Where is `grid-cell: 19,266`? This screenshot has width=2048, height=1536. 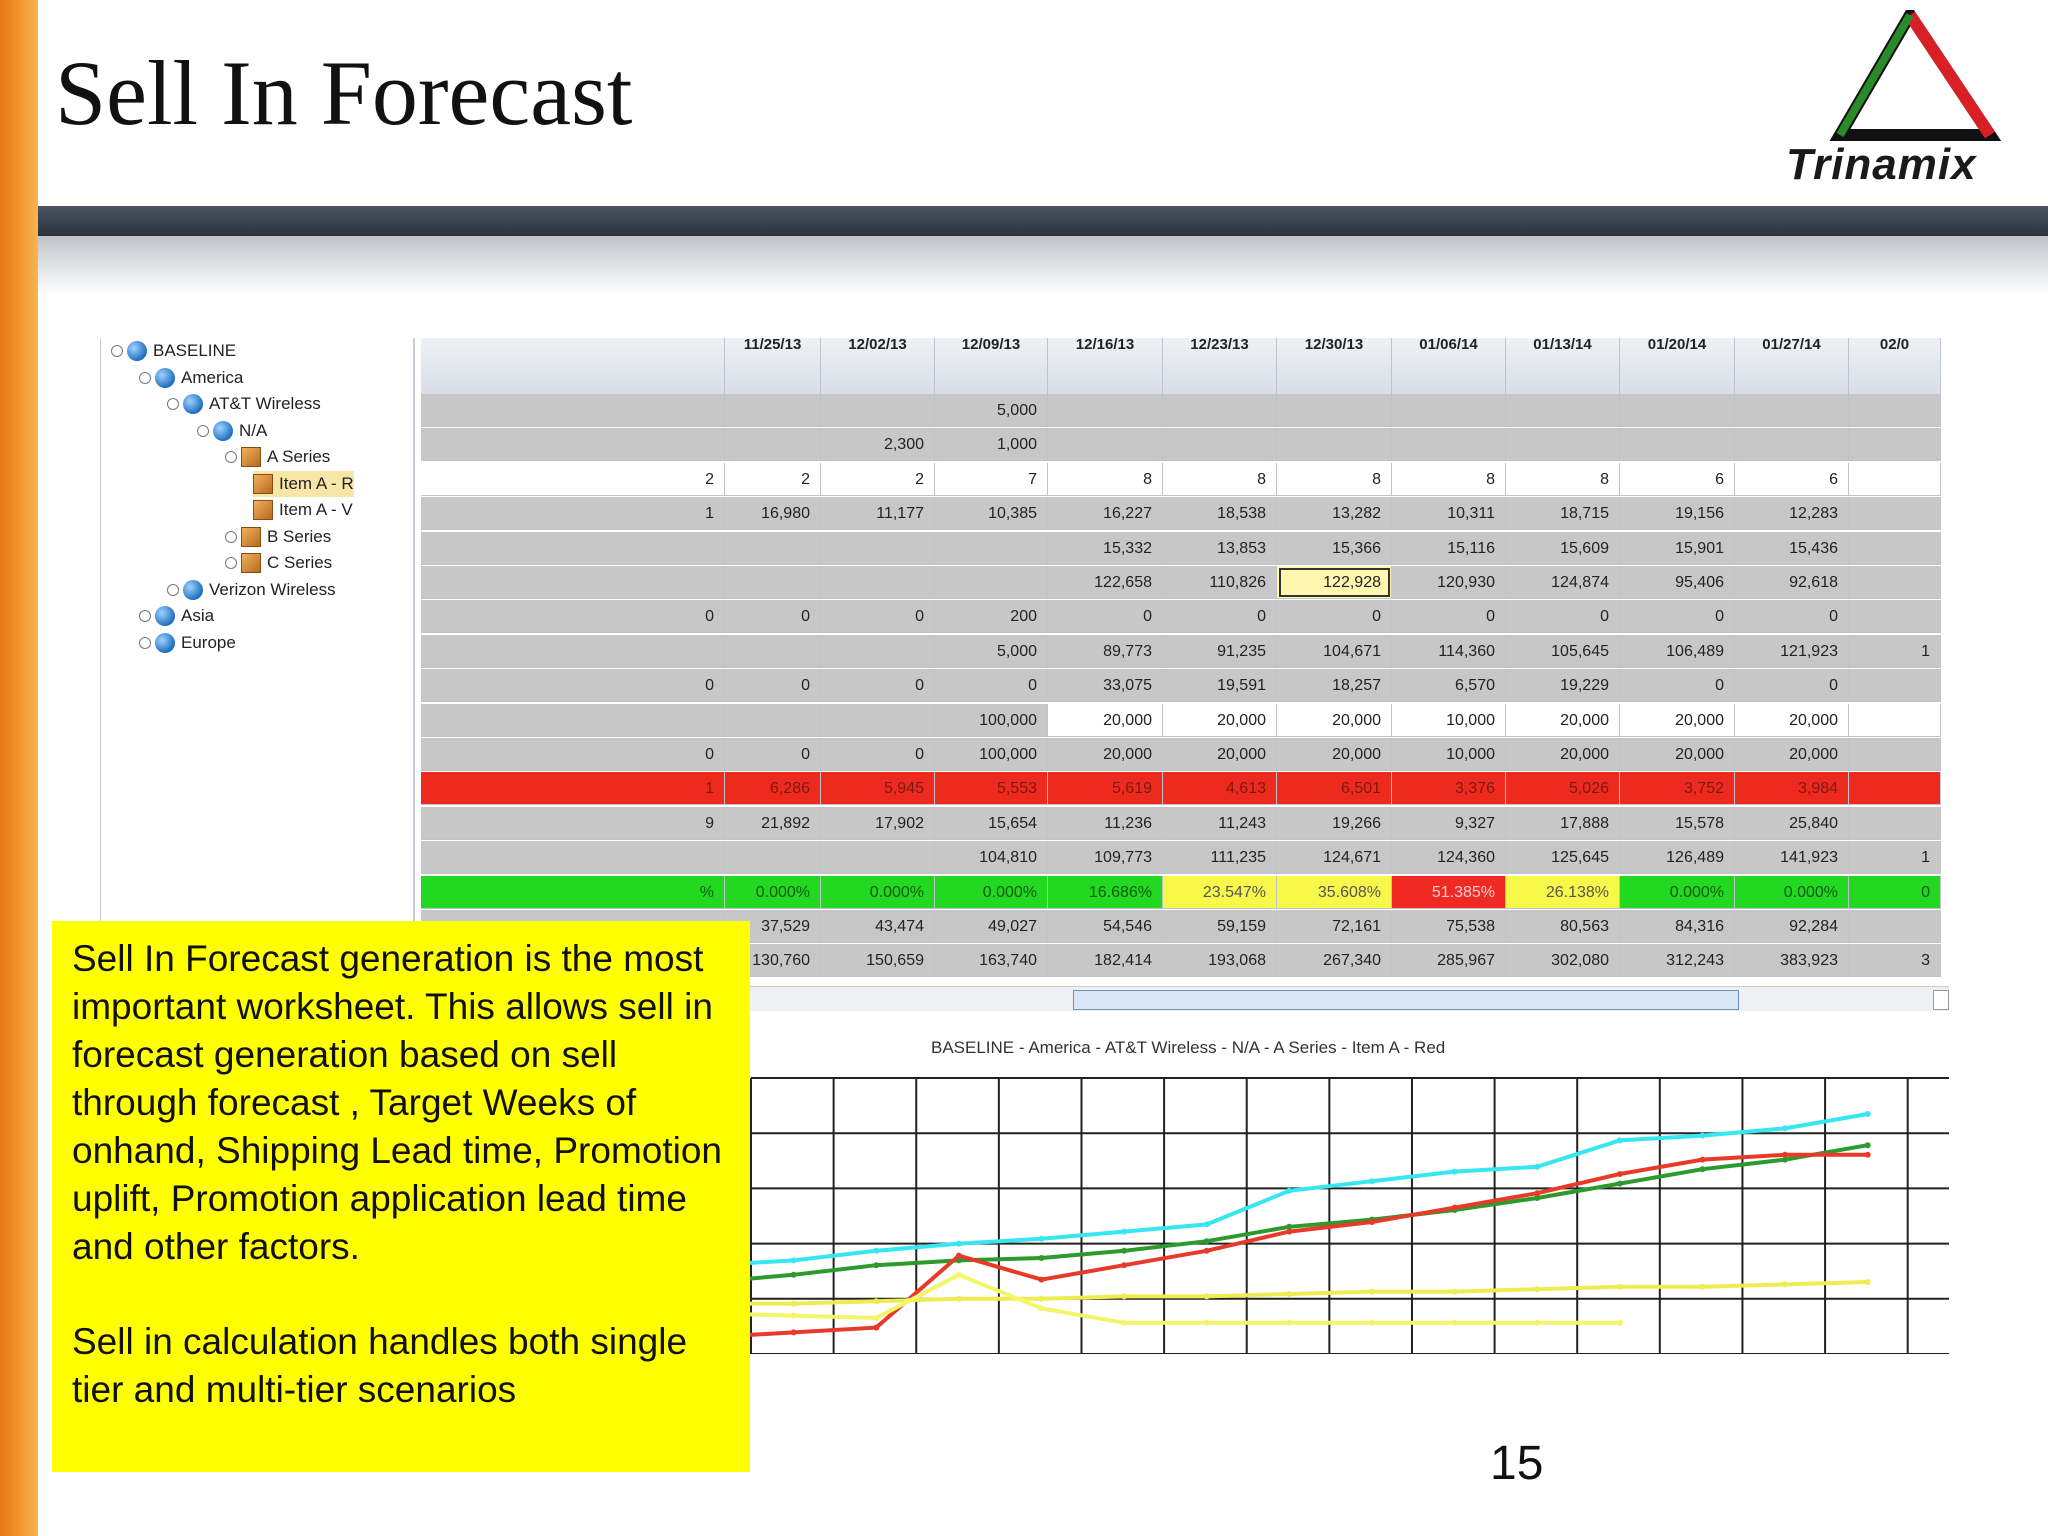
grid-cell: 19,266 is located at coordinates (1334, 823).